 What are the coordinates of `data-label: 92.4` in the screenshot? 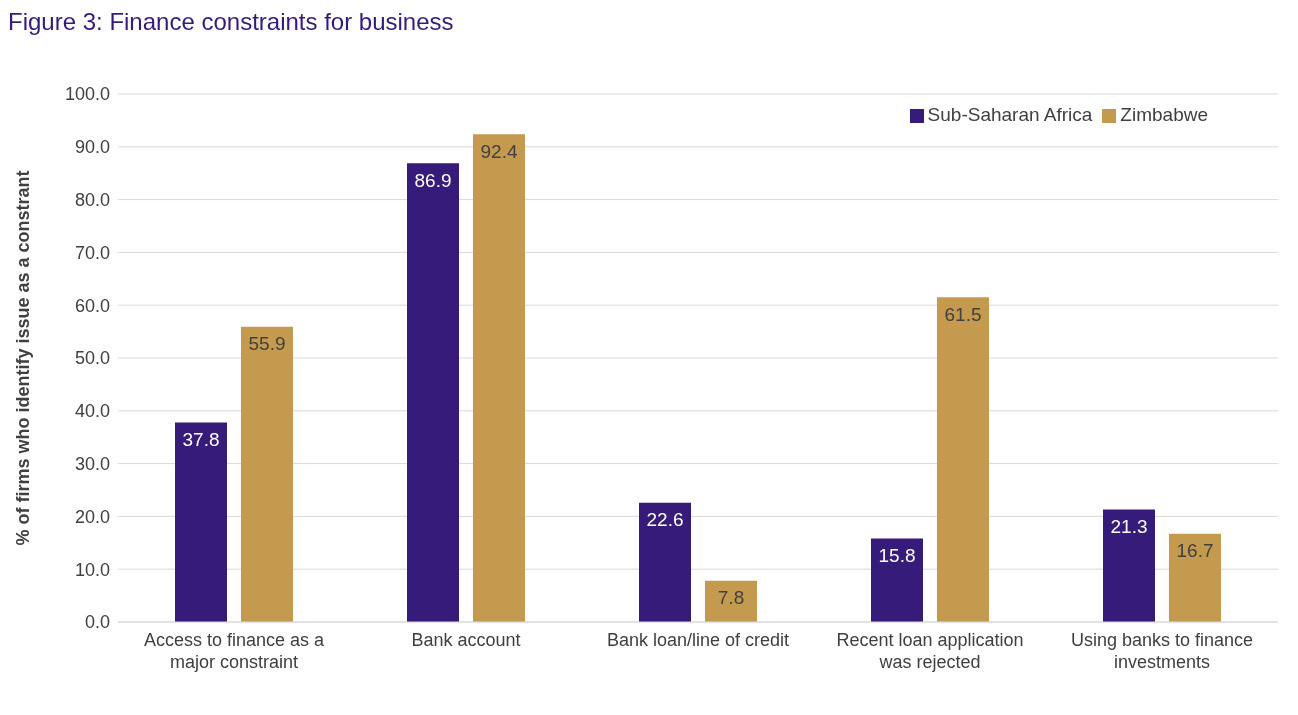 It's located at (499, 151).